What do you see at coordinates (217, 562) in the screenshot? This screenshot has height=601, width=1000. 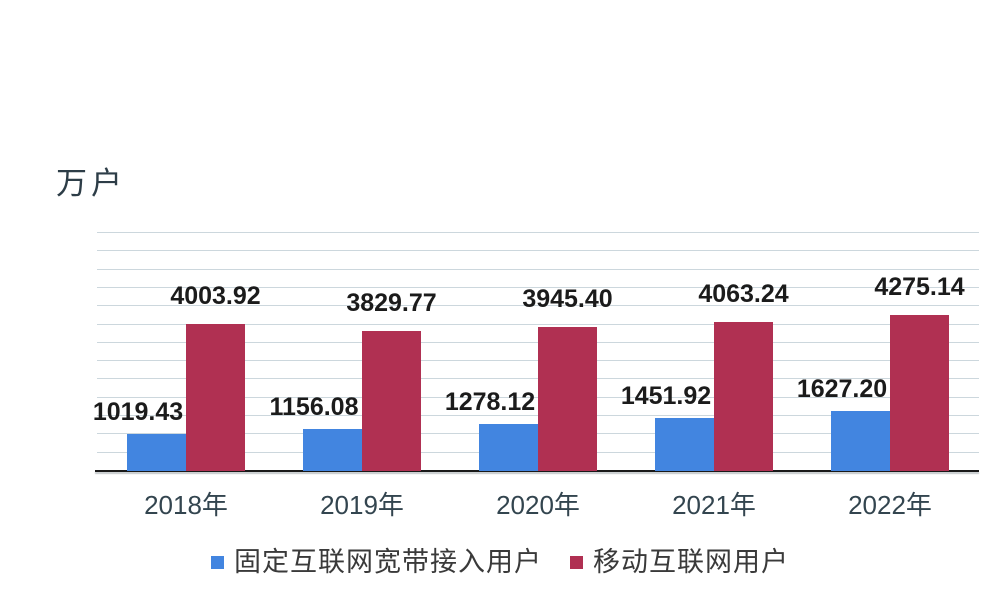 I see `legend-swatch-fixed-icon` at bounding box center [217, 562].